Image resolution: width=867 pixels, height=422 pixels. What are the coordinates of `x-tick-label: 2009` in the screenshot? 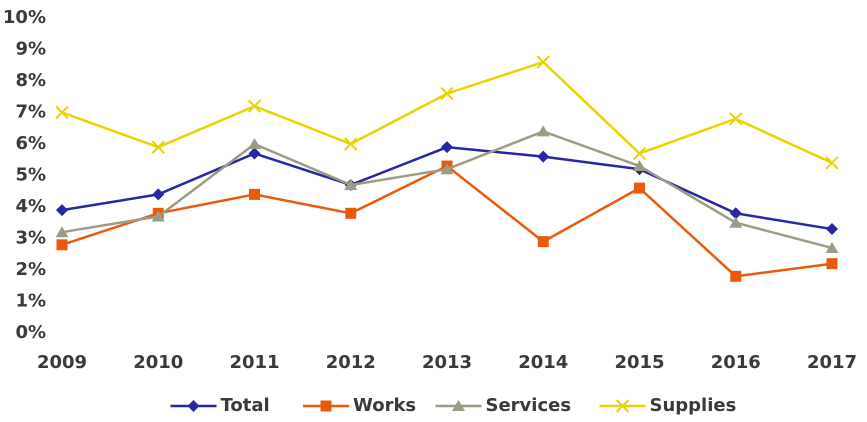 It's located at (62, 362).